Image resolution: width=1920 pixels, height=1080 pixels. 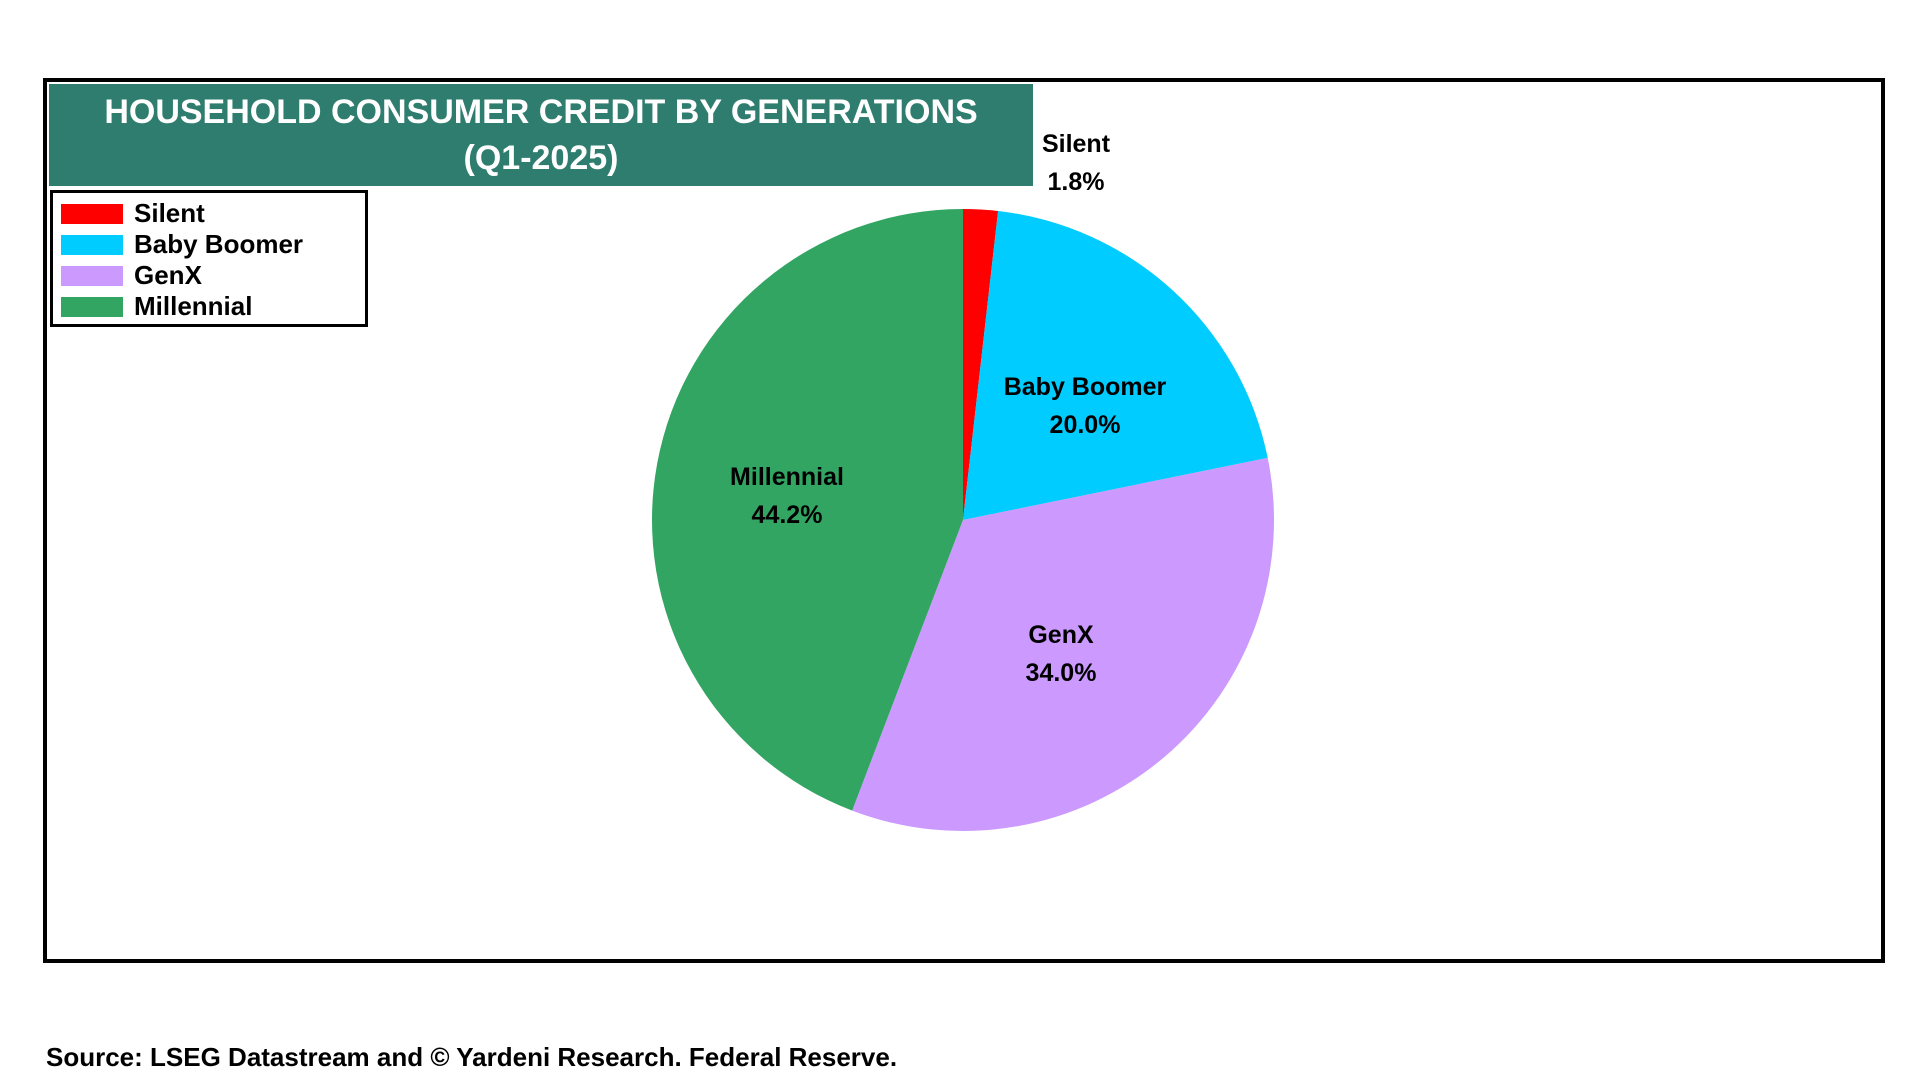 I want to click on legend-label-baby-boomer: Baby Boomer, so click(x=219, y=244).